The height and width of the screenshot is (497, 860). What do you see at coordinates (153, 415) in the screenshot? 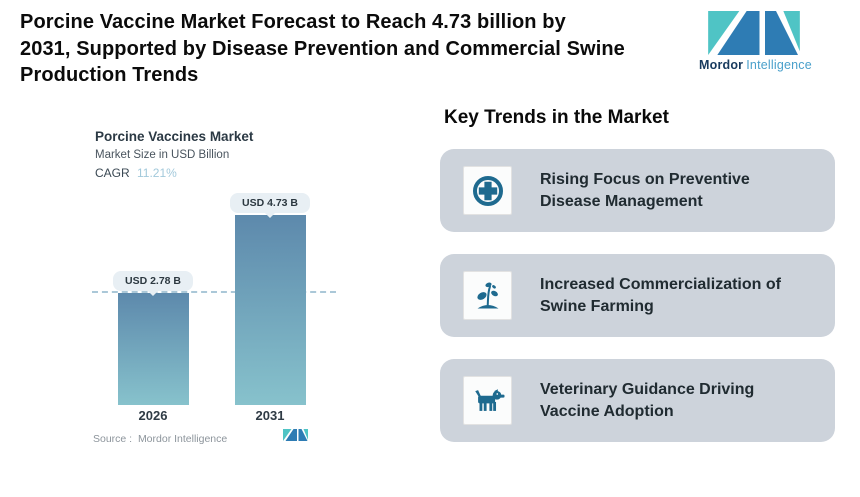
I see `x-axis-label-2026: 2026` at bounding box center [153, 415].